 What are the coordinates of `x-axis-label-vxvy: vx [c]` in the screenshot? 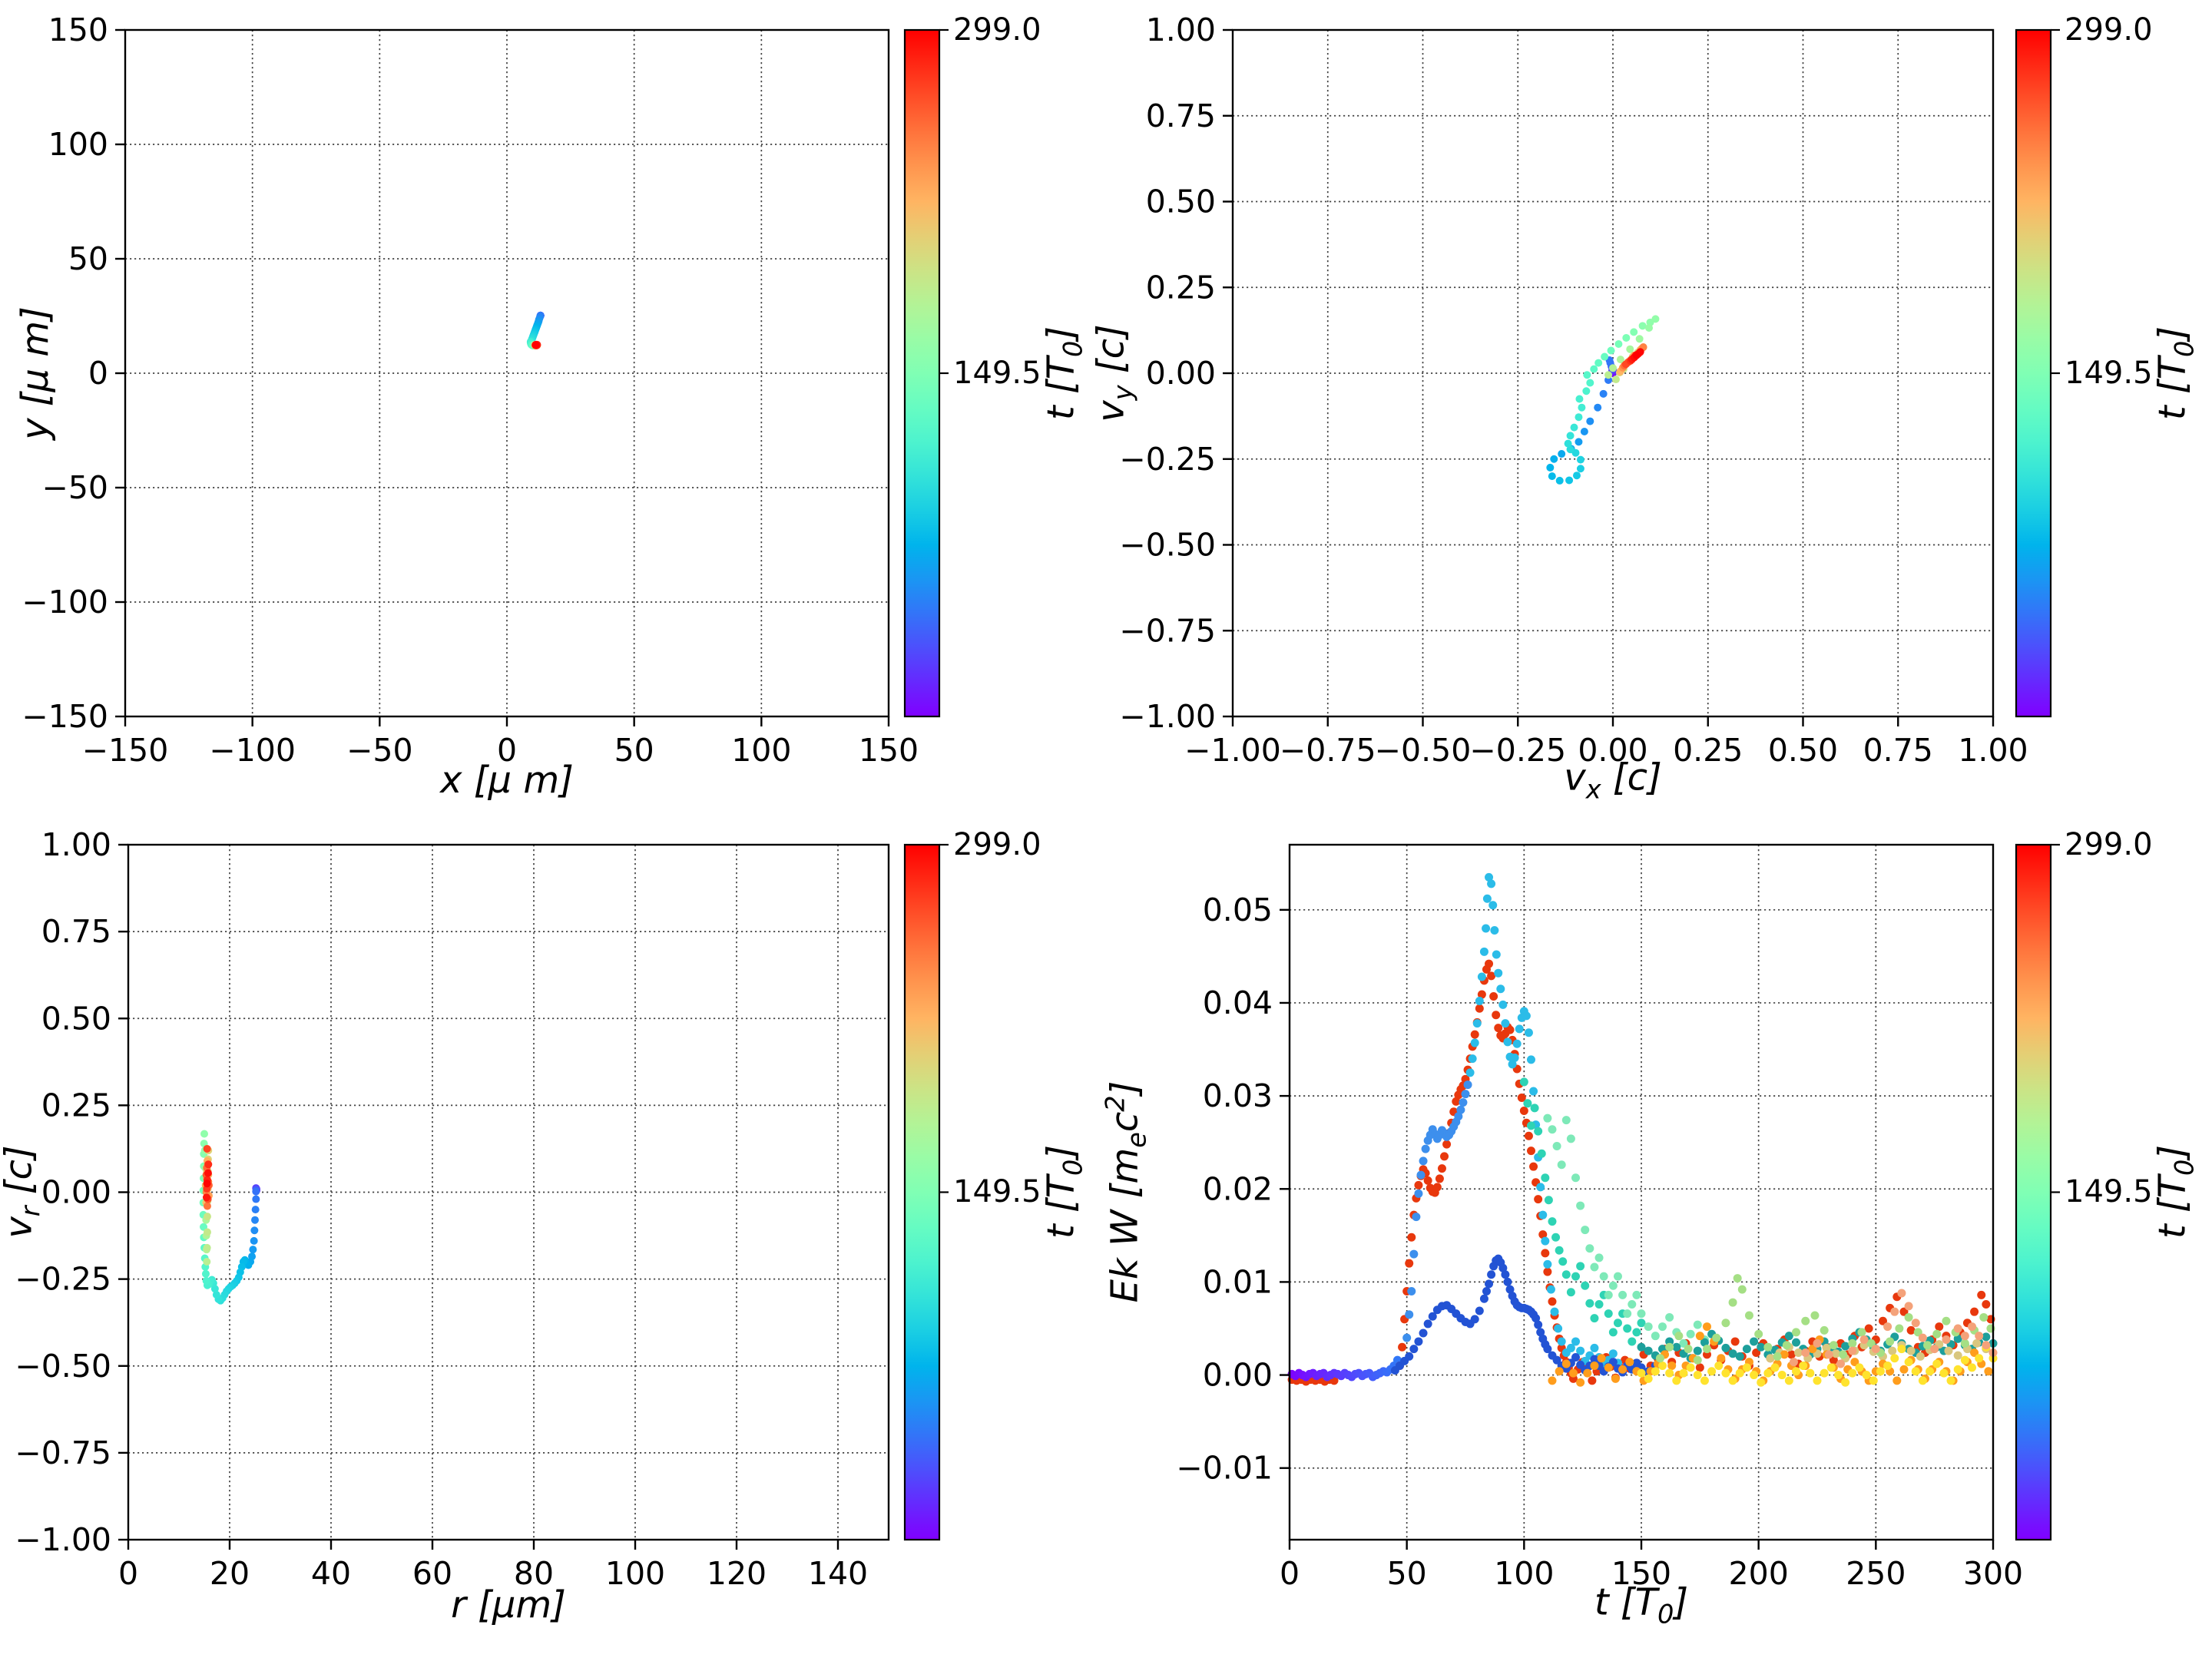 It's located at (1613, 780).